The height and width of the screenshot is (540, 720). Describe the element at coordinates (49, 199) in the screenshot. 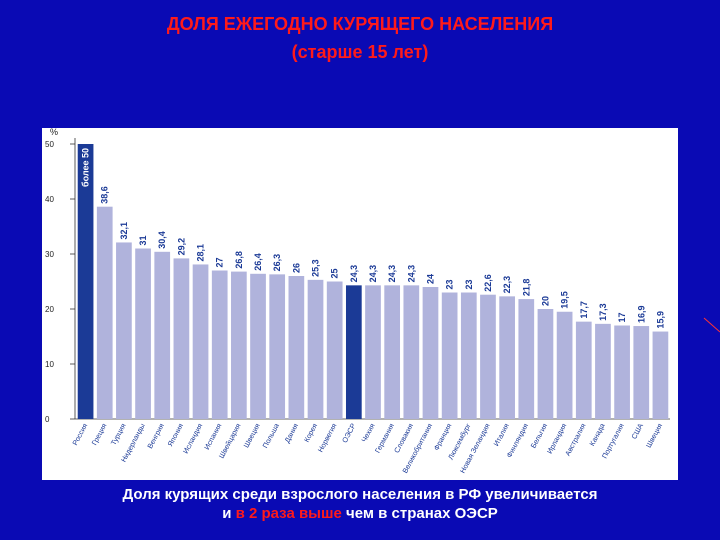

I see `y-tick-label-4: 40` at that location.